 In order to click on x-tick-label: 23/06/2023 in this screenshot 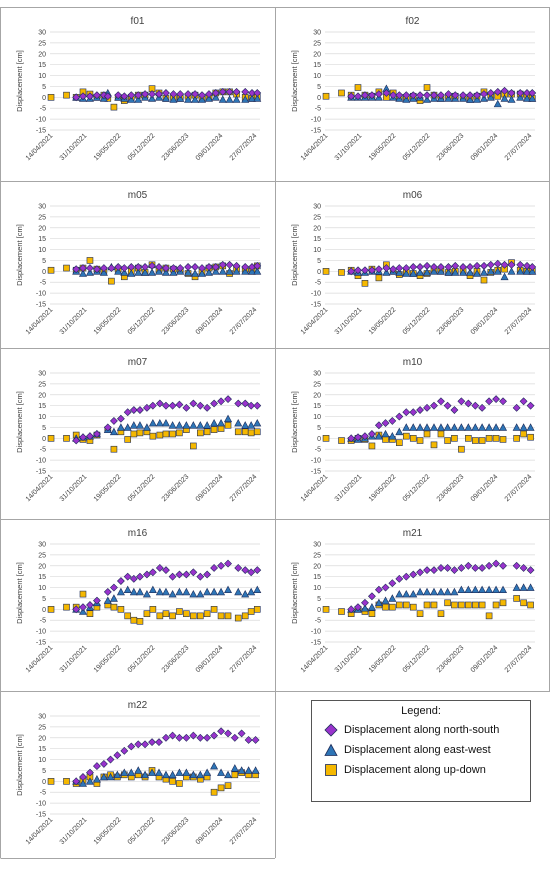, I will do `click(176, 488)`.